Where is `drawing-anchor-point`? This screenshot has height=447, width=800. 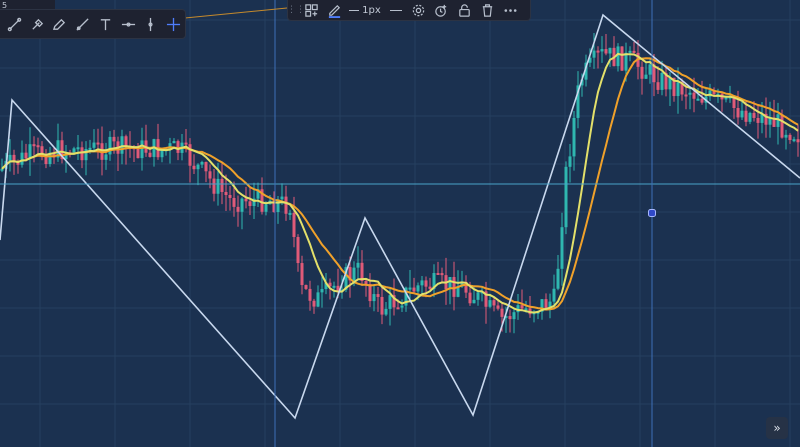
drawing-anchor-point is located at coordinates (652, 213).